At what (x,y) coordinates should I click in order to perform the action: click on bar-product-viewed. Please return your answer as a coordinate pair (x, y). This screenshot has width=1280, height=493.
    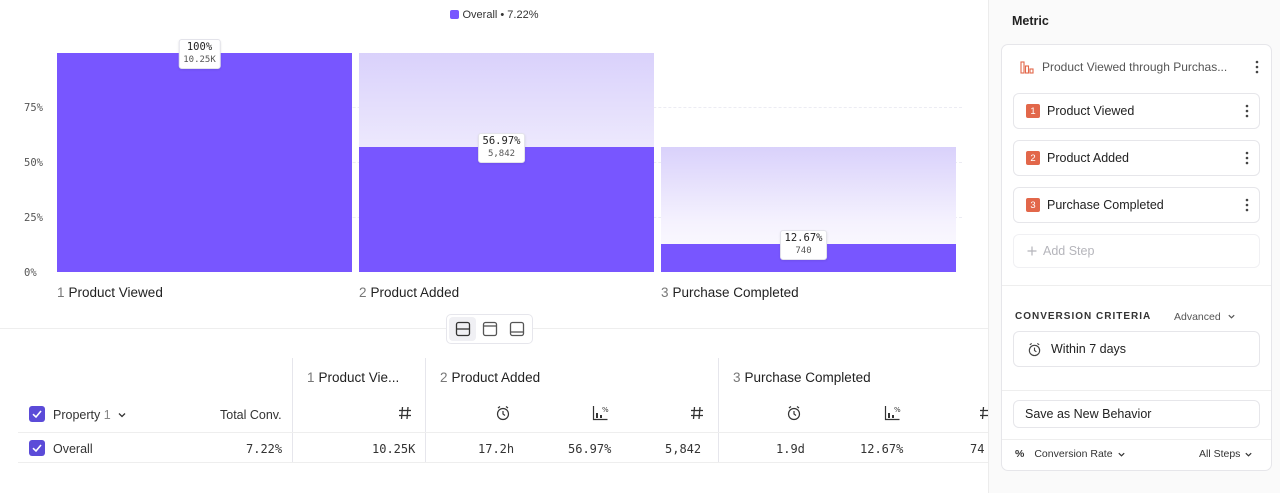
    Looking at the image, I should click on (204, 162).